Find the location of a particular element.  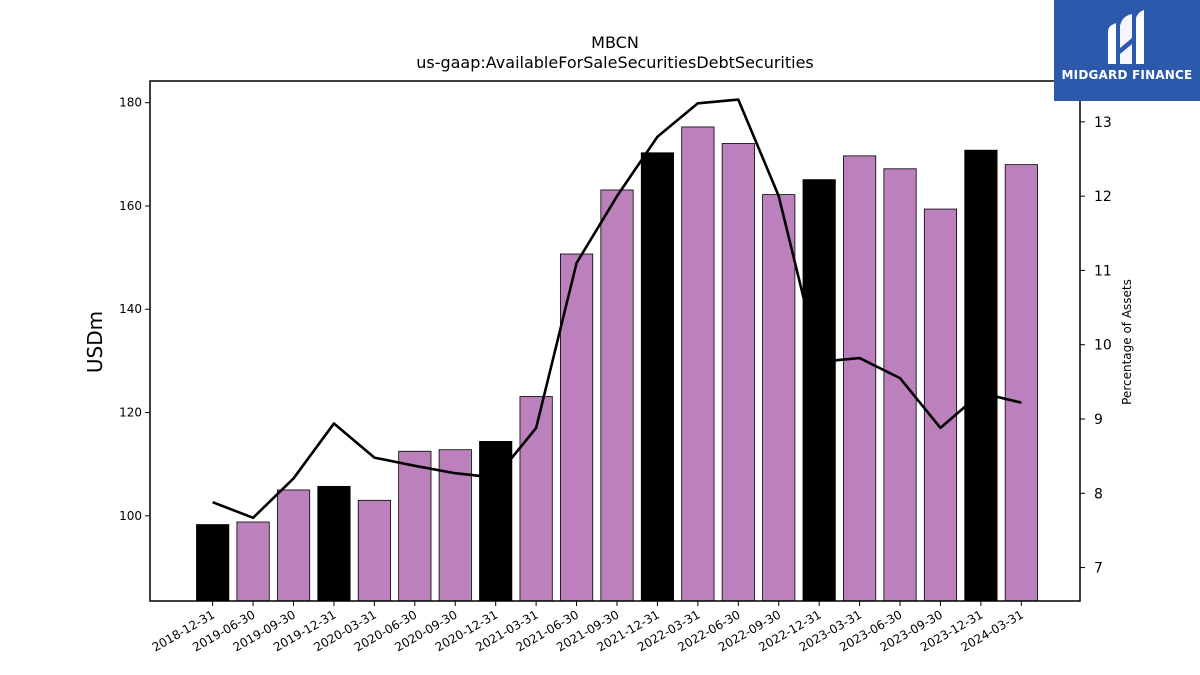

y-tick-label: 180 is located at coordinates (130, 103).